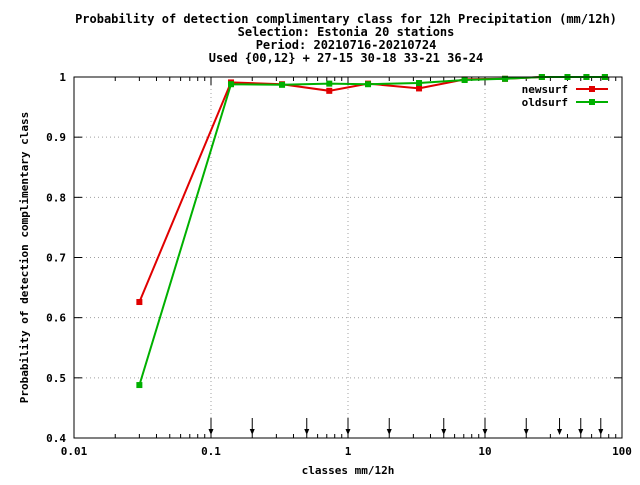  What do you see at coordinates (74, 451) in the screenshot?
I see `x-tick-label: 0.01` at bounding box center [74, 451].